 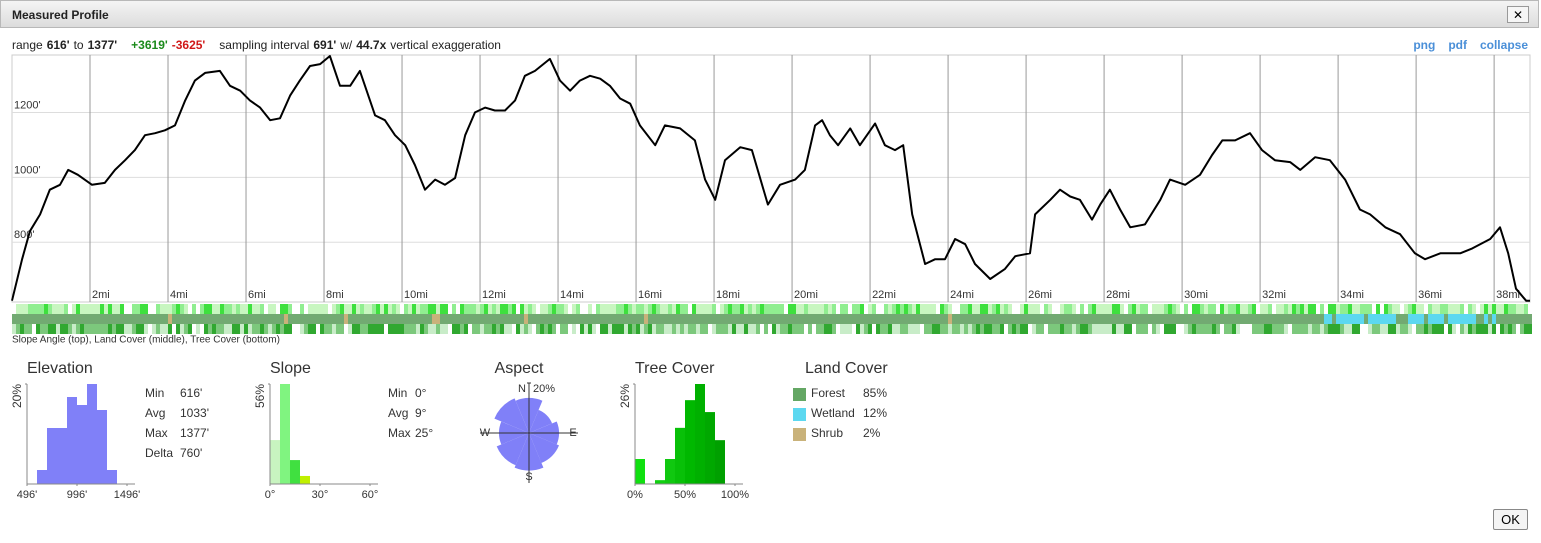 I want to click on y-tick-label: 1000', so click(x=27, y=170).